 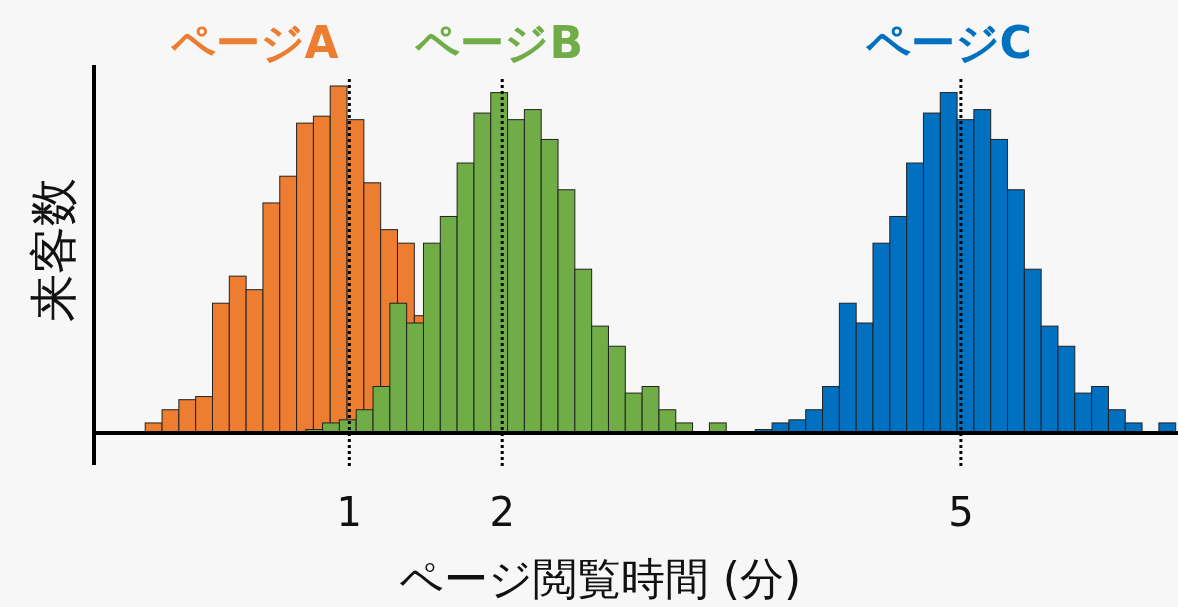 What do you see at coordinates (254, 42) in the screenshot?
I see `series-label: ページA` at bounding box center [254, 42].